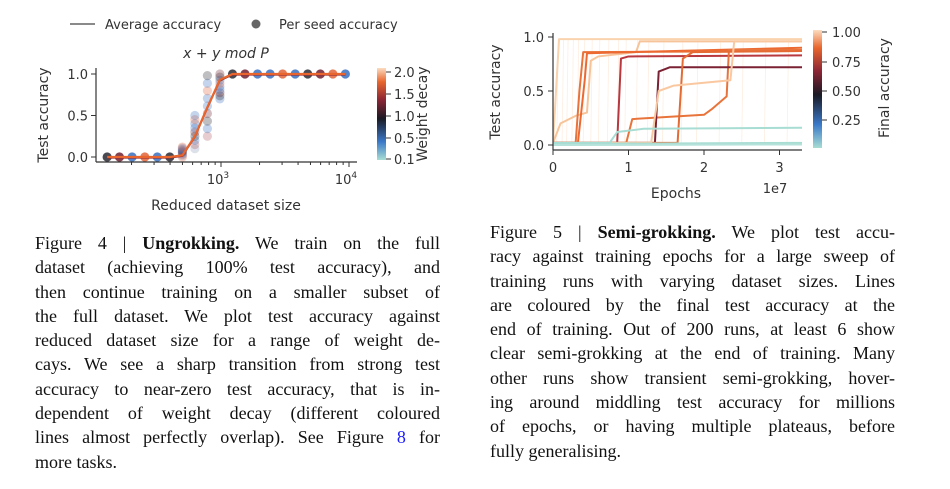 The width and height of the screenshot is (950, 489). Describe the element at coordinates (76, 461) in the screenshot. I see `caption-line: more tasks.` at that location.